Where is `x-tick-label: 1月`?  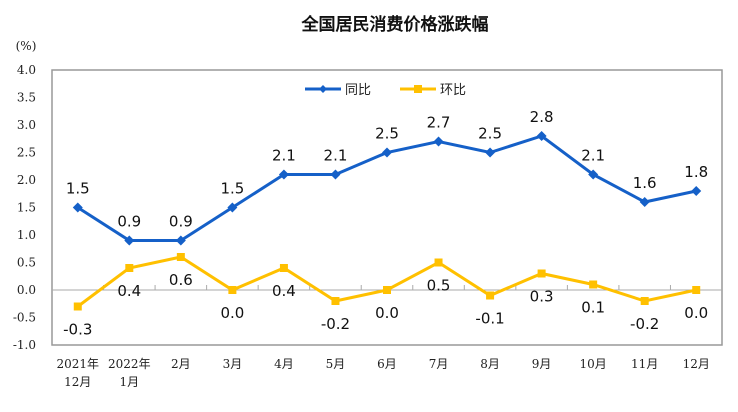 x-tick-label: 1月 is located at coordinates (129, 382).